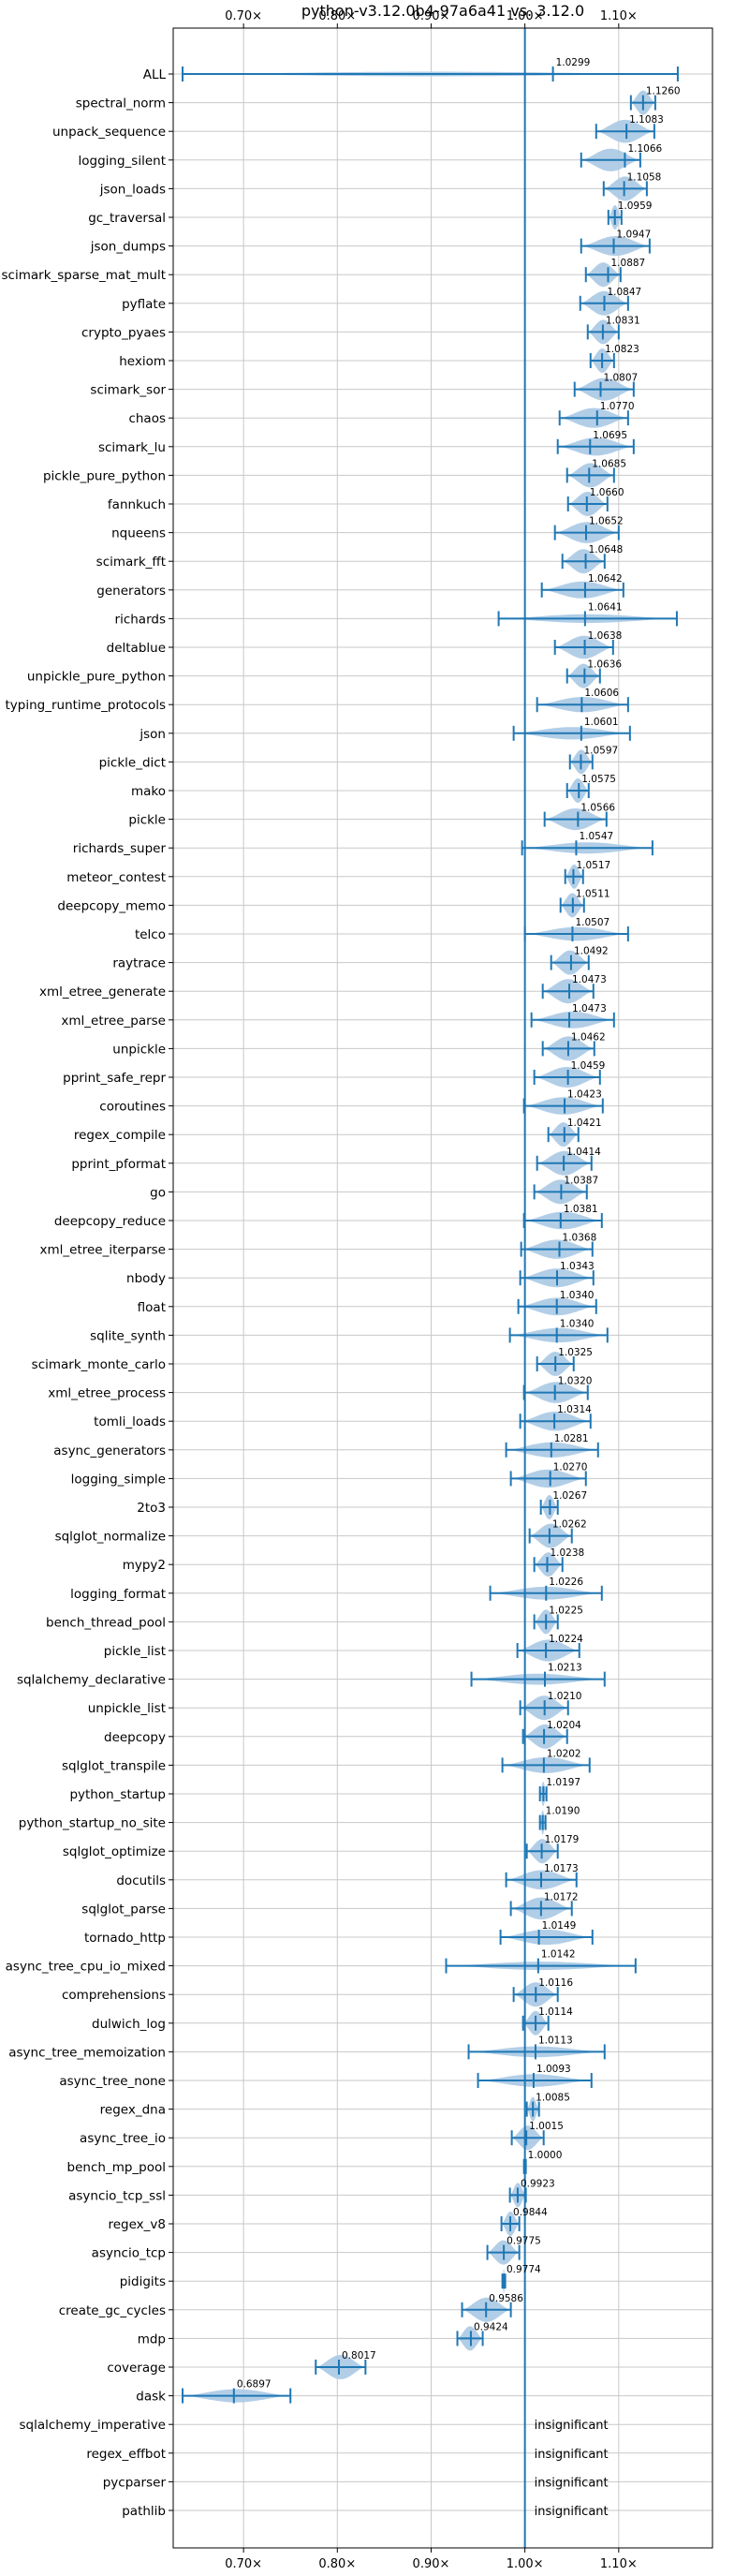 The height and width of the screenshot is (2576, 749). What do you see at coordinates (144, 2511) in the screenshot?
I see `benchmark-label: pathlib` at bounding box center [144, 2511].